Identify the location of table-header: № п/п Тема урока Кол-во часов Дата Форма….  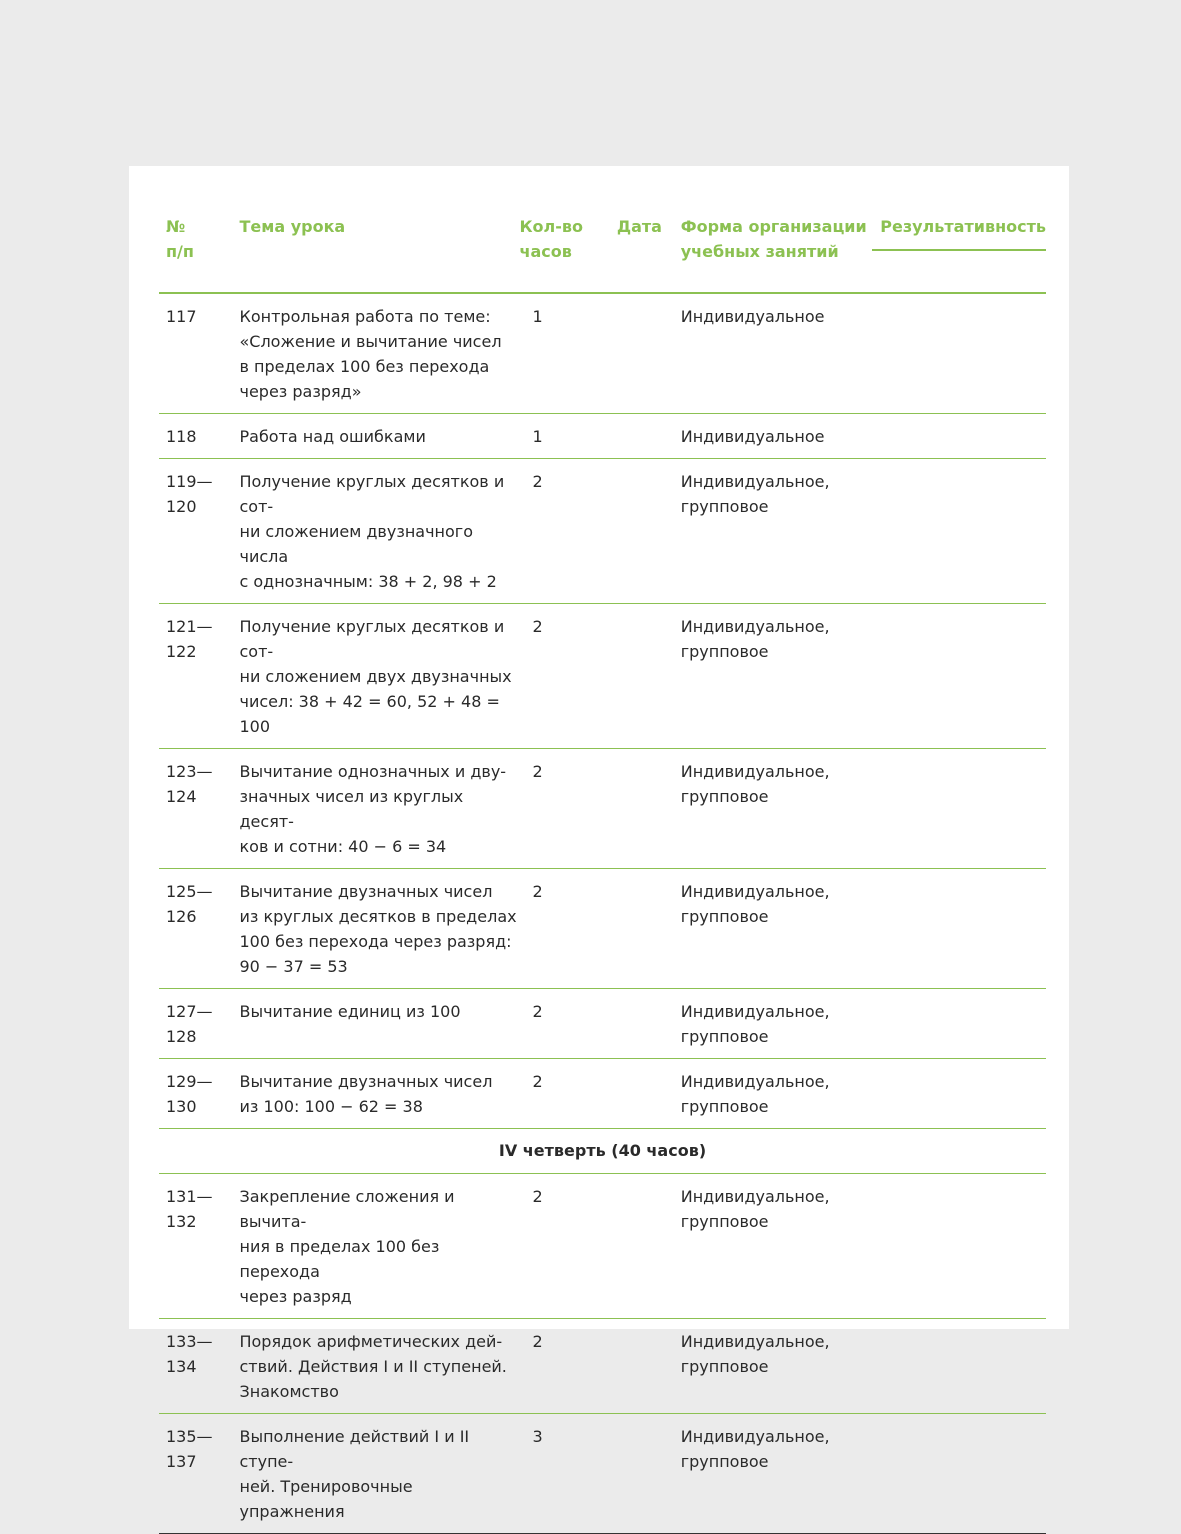
(602, 250).